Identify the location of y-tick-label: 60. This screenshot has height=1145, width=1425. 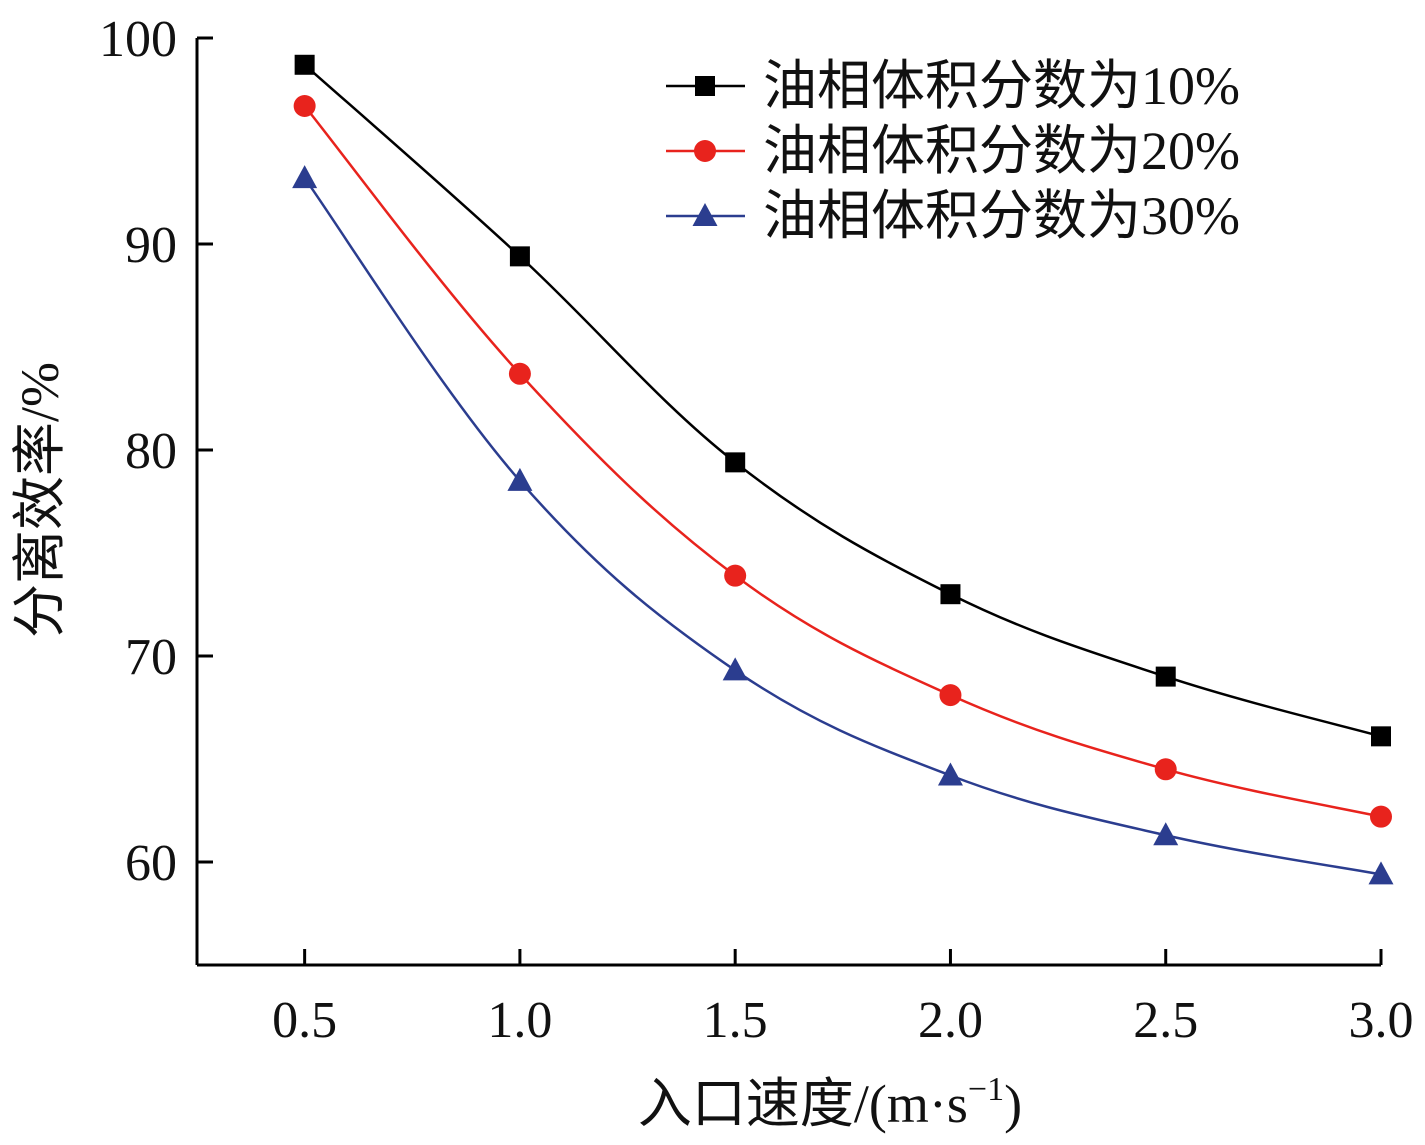
(151, 863).